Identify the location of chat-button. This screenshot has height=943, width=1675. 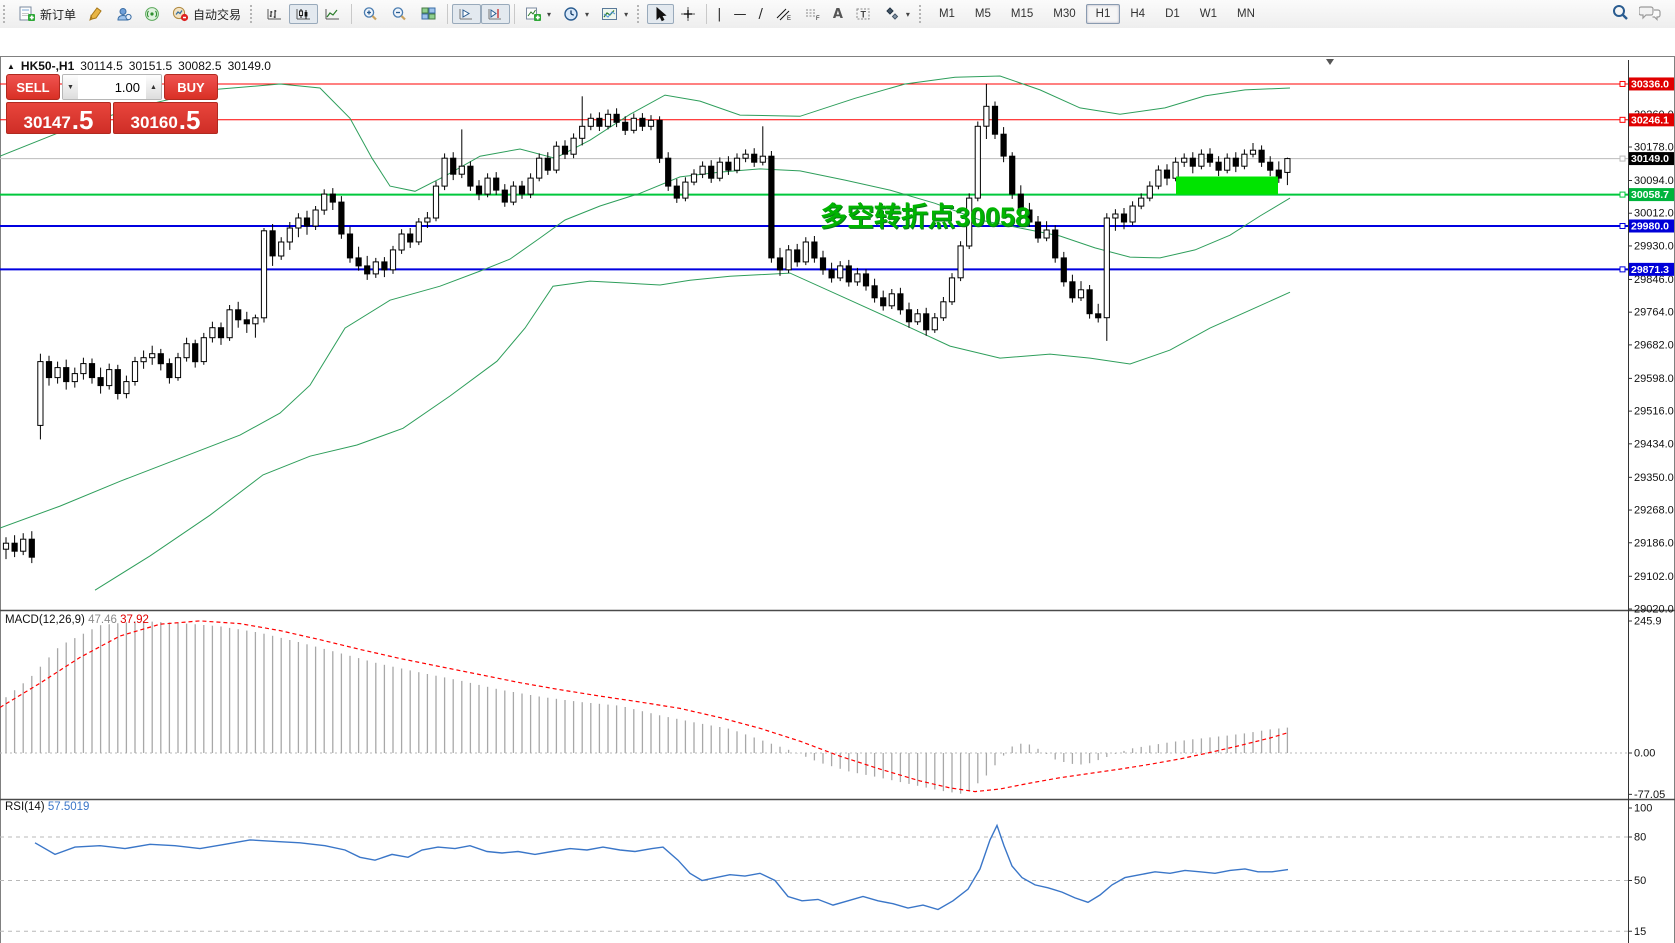
(1649, 14).